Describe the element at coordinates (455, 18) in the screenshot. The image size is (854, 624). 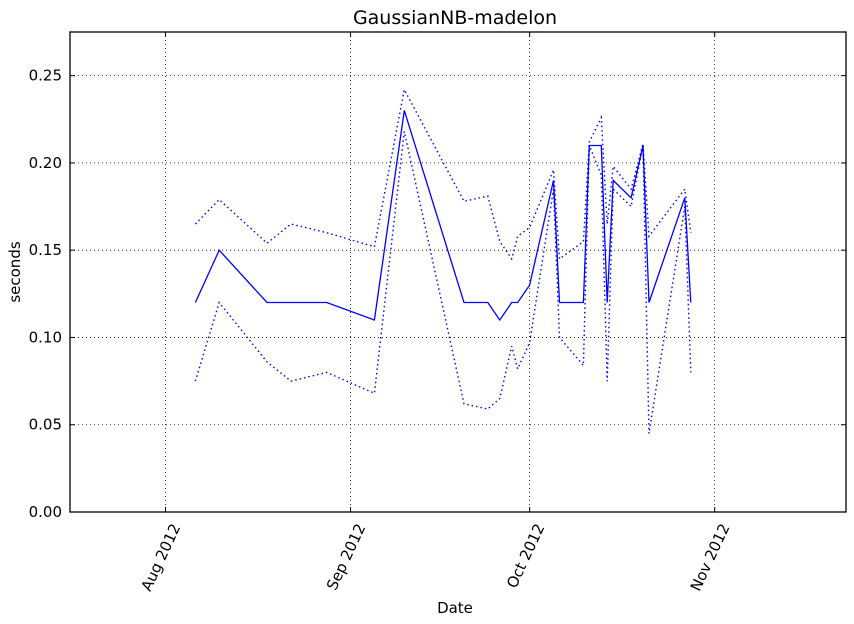
I see `chart-title: GaussianNB-madelon` at that location.